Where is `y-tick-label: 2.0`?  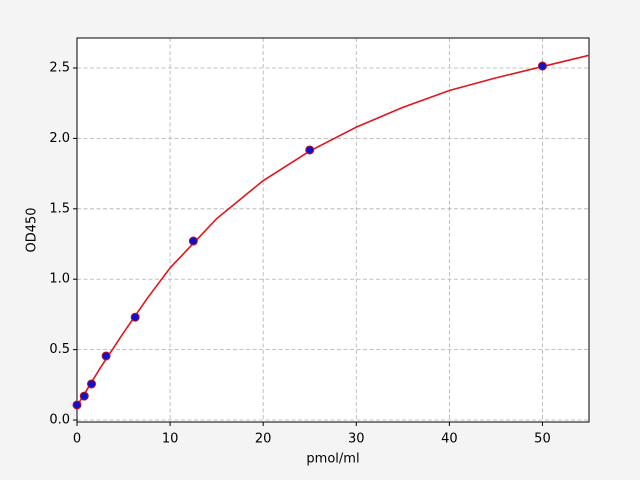
y-tick-label: 2.0 is located at coordinates (59, 138).